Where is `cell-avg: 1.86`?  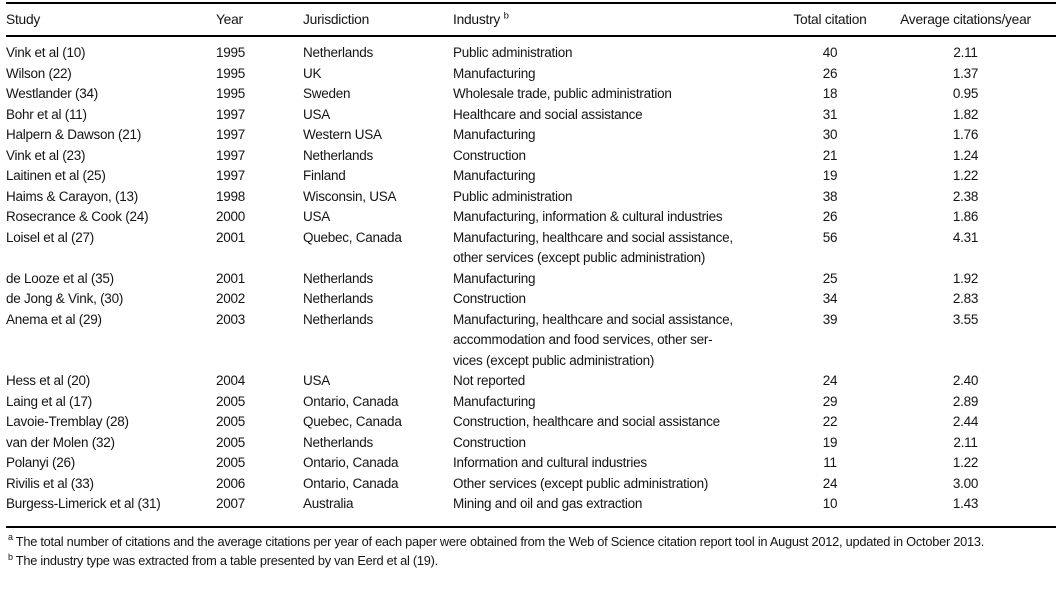
cell-avg: 1.86 is located at coordinates (965, 216).